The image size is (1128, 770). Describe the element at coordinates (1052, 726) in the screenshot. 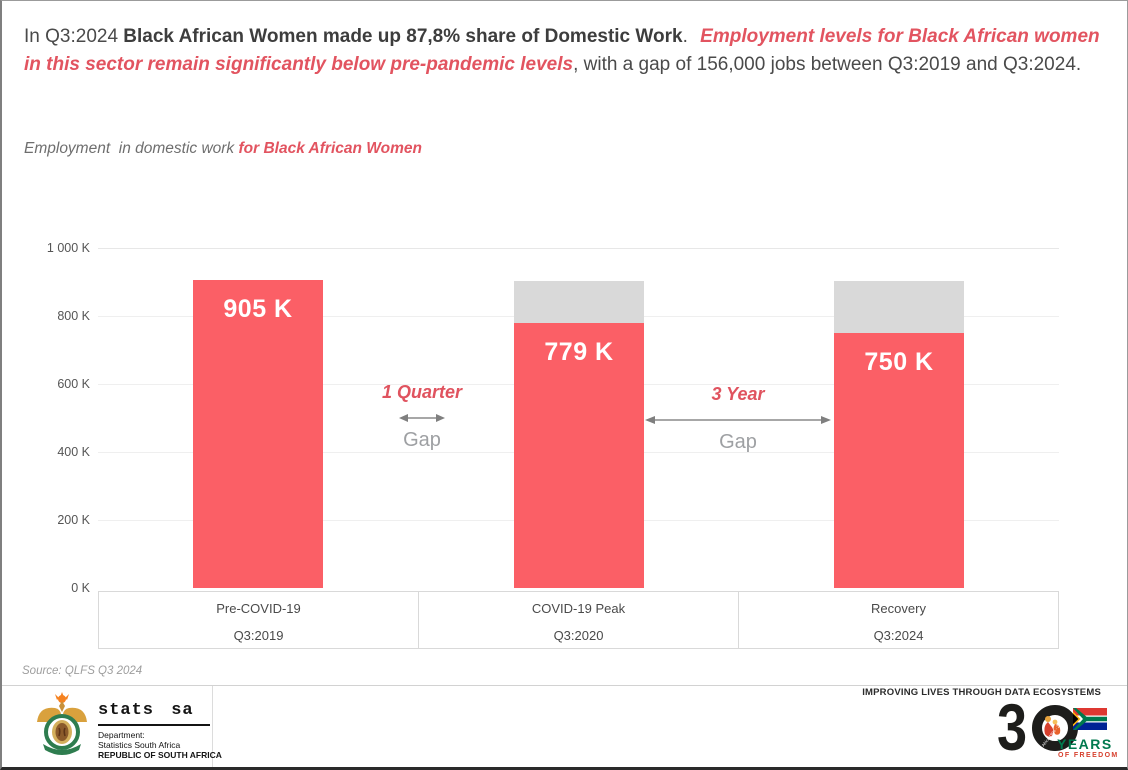

I see `thirty-logo-people-flame-icon` at that location.